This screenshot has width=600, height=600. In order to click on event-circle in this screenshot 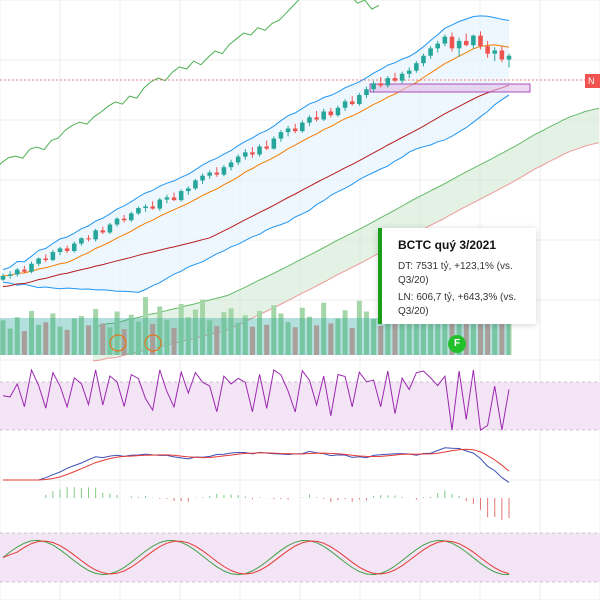, I will do `click(153, 343)`.